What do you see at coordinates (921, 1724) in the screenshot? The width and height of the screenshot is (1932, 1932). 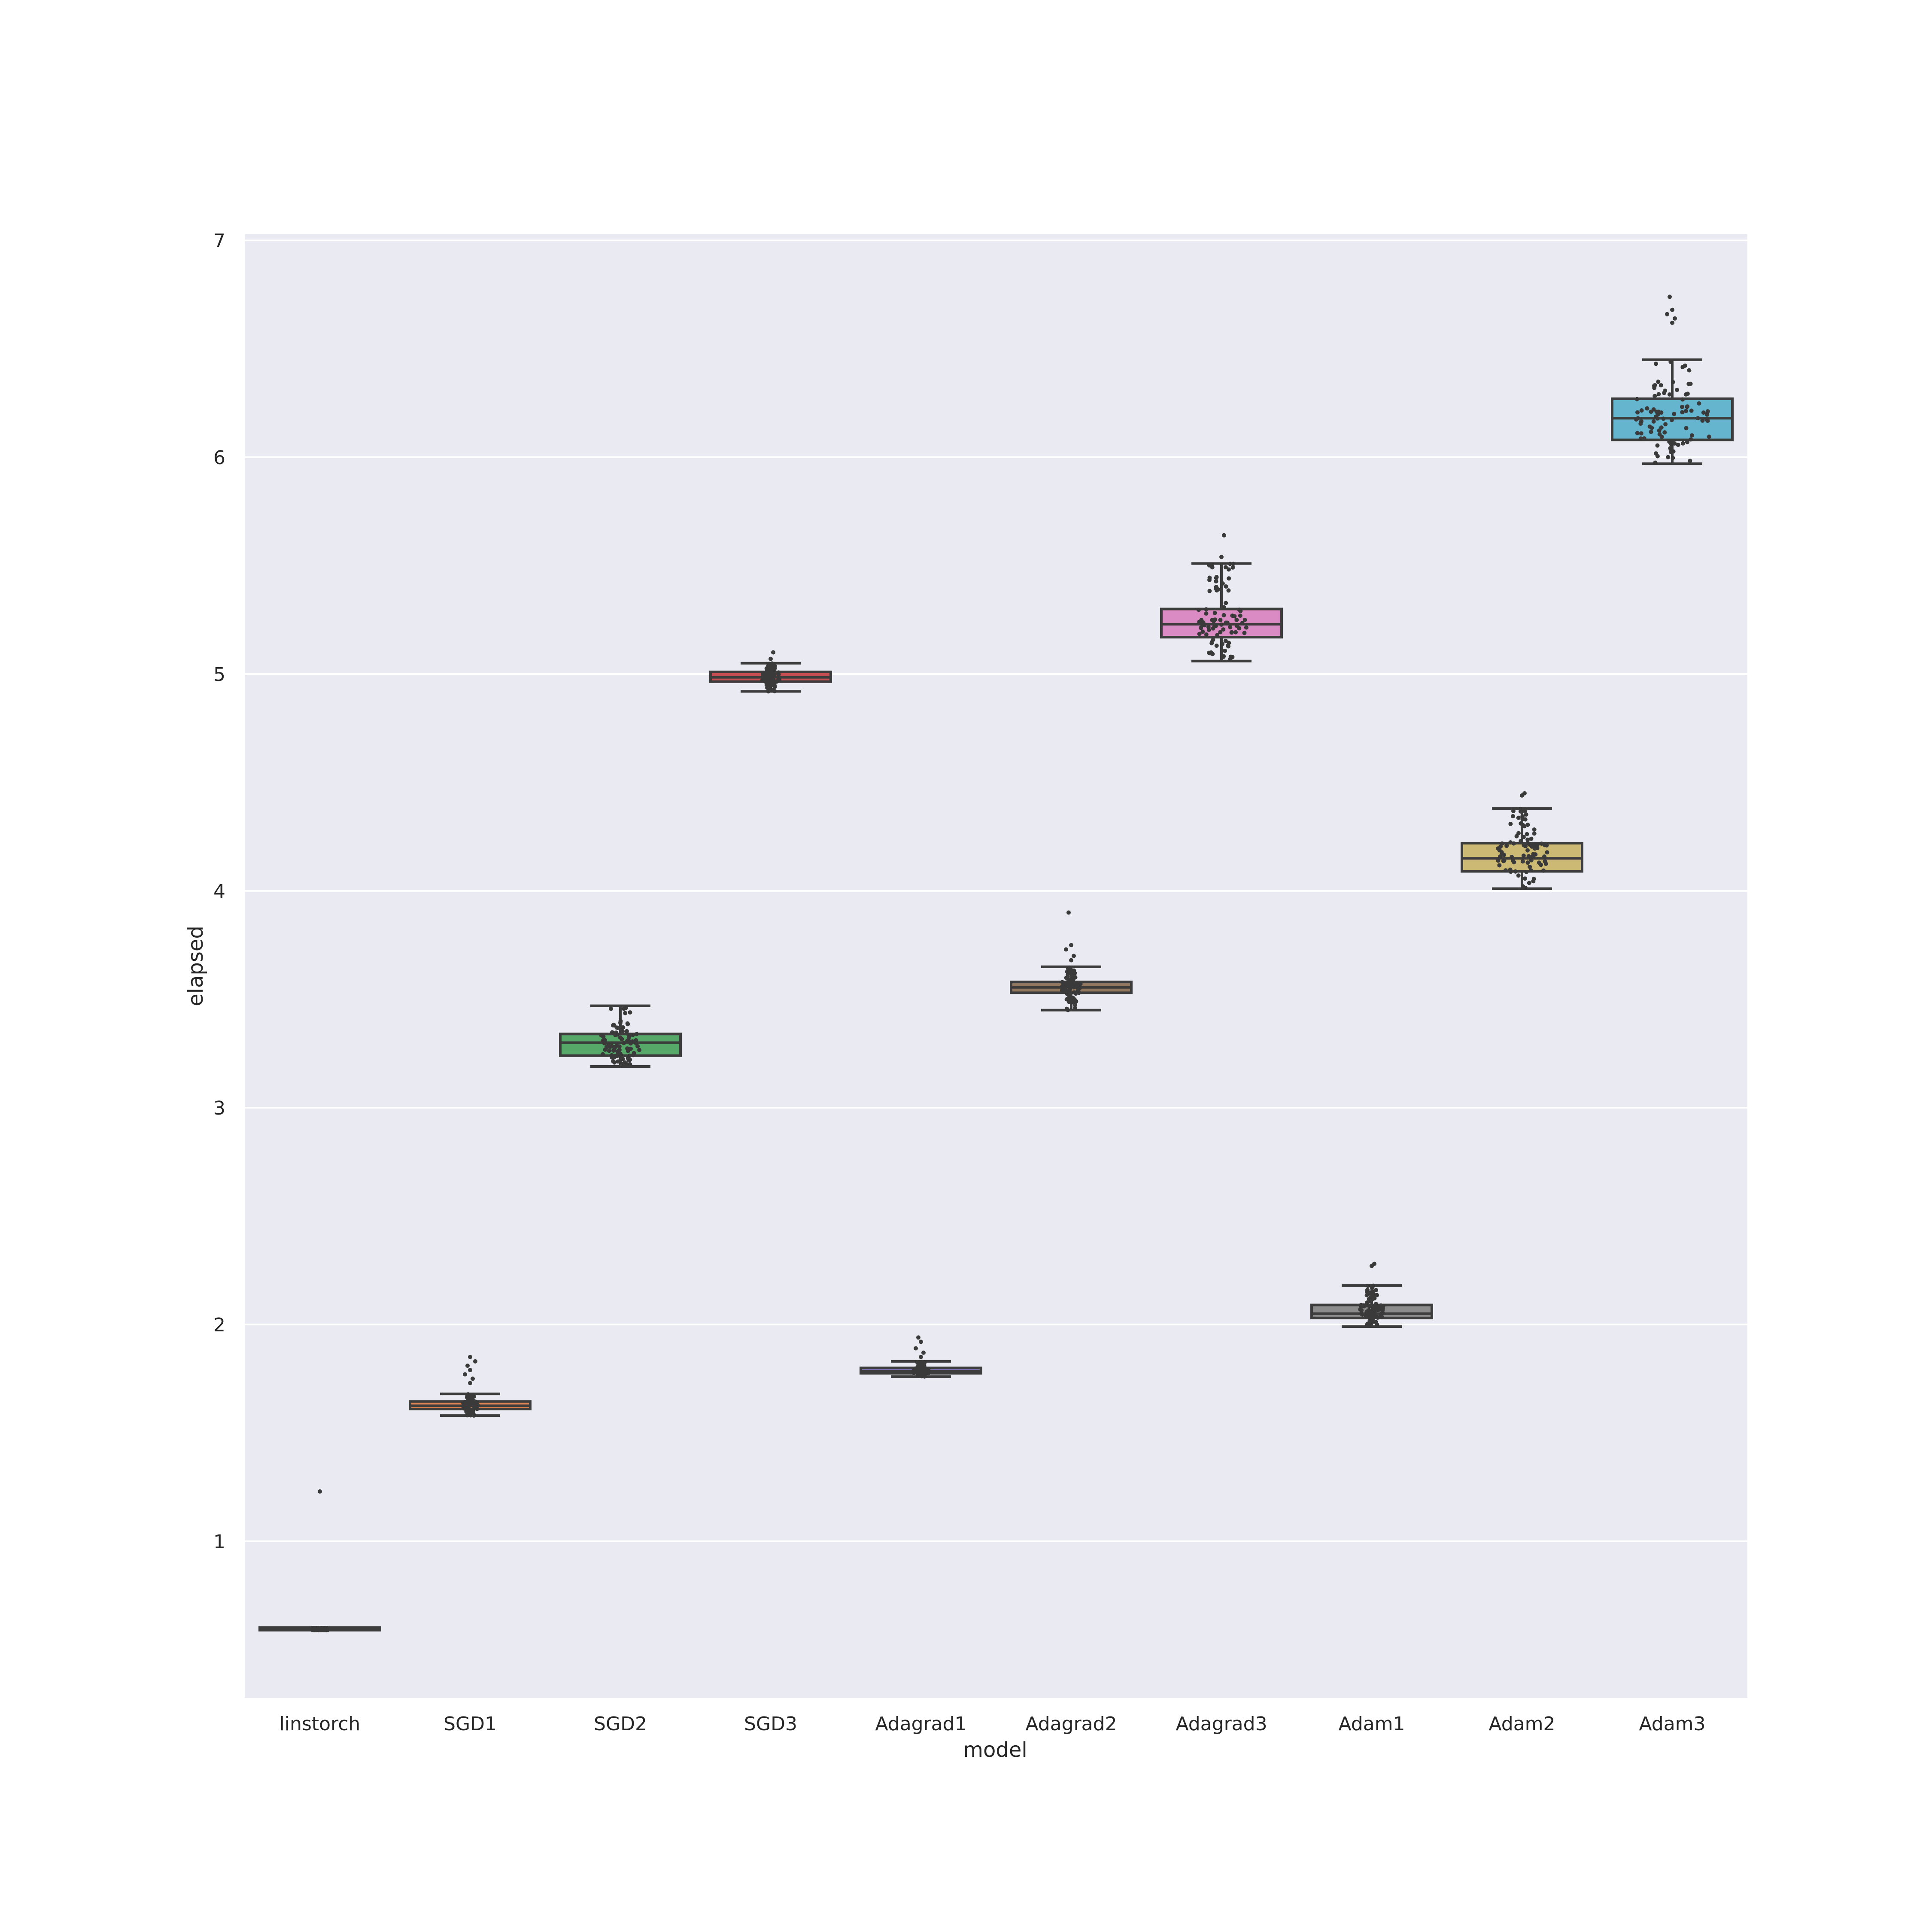 I see `x-tick-label: Adagrad1` at bounding box center [921, 1724].